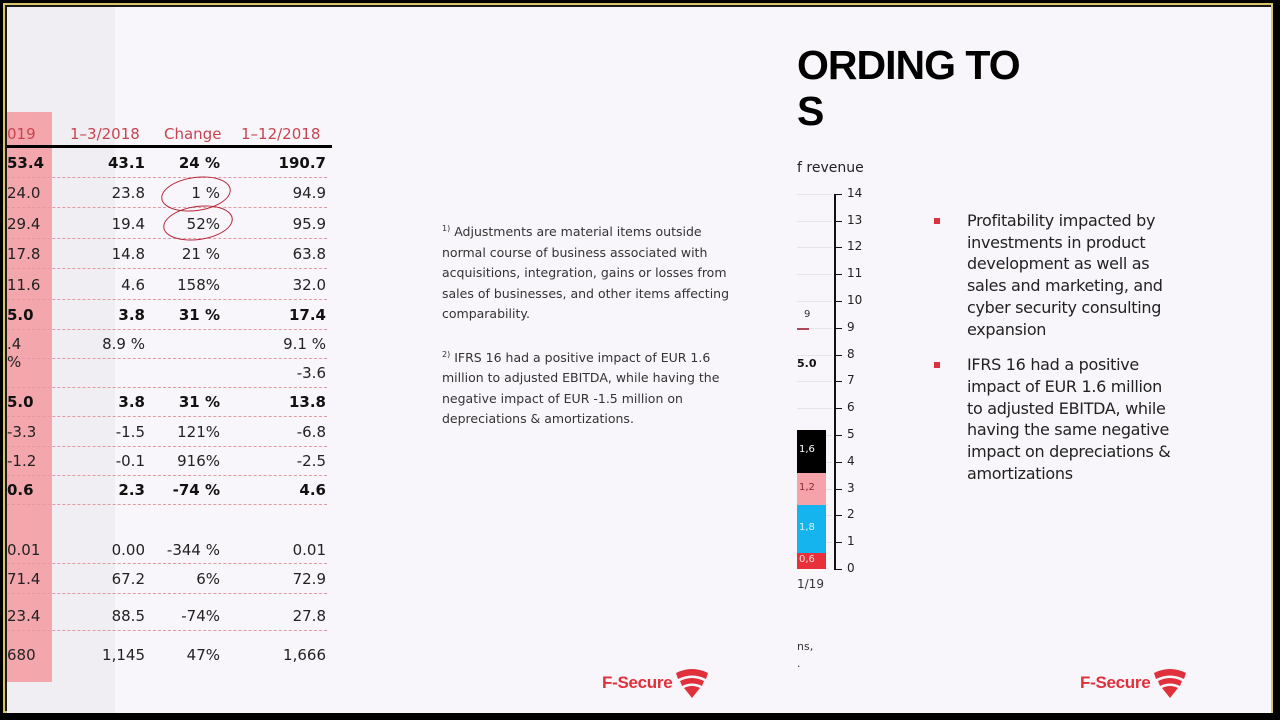  What do you see at coordinates (200, 254) in the screenshot?
I see `table-cell: 21 %` at bounding box center [200, 254].